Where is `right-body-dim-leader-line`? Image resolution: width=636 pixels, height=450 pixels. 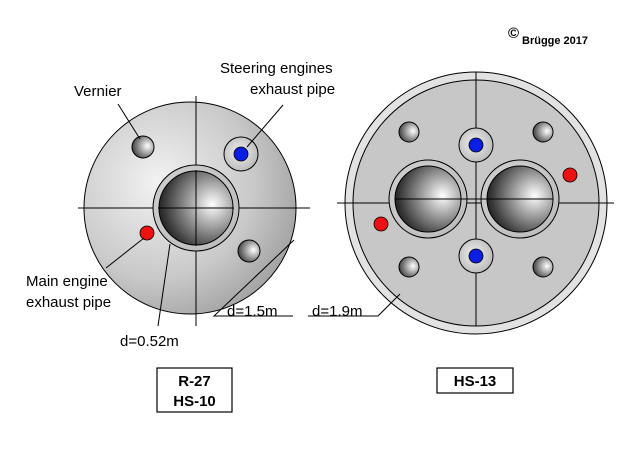
right-body-dim-leader-line is located at coordinates (354, 305).